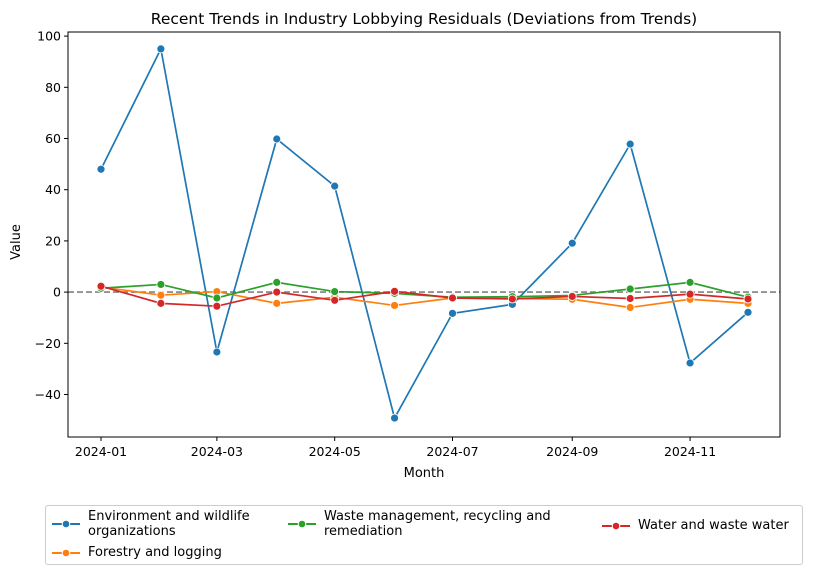  What do you see at coordinates (53, 189) in the screenshot?
I see `y-tick-label: 40` at bounding box center [53, 189].